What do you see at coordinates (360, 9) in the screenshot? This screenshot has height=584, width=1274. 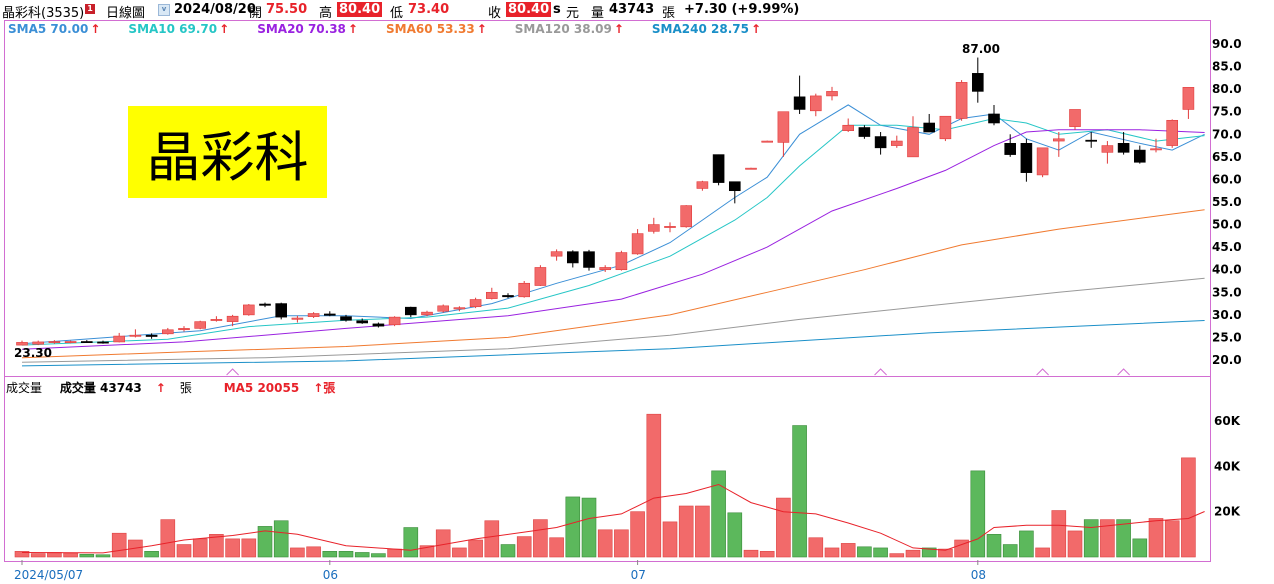 I see `high-value: 80.40` at bounding box center [360, 9].